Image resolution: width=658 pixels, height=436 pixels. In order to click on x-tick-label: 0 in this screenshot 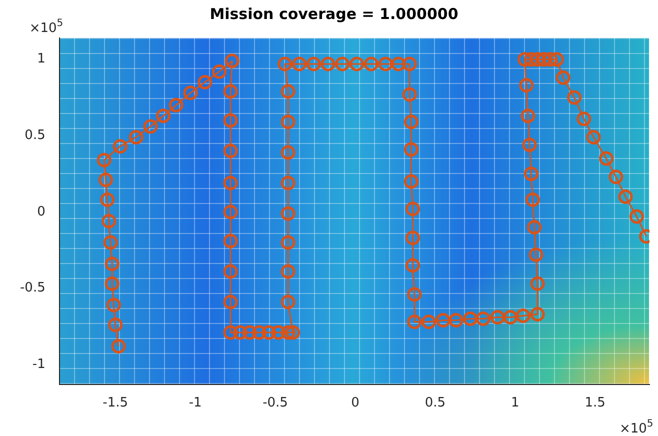, I will do `click(355, 403)`.